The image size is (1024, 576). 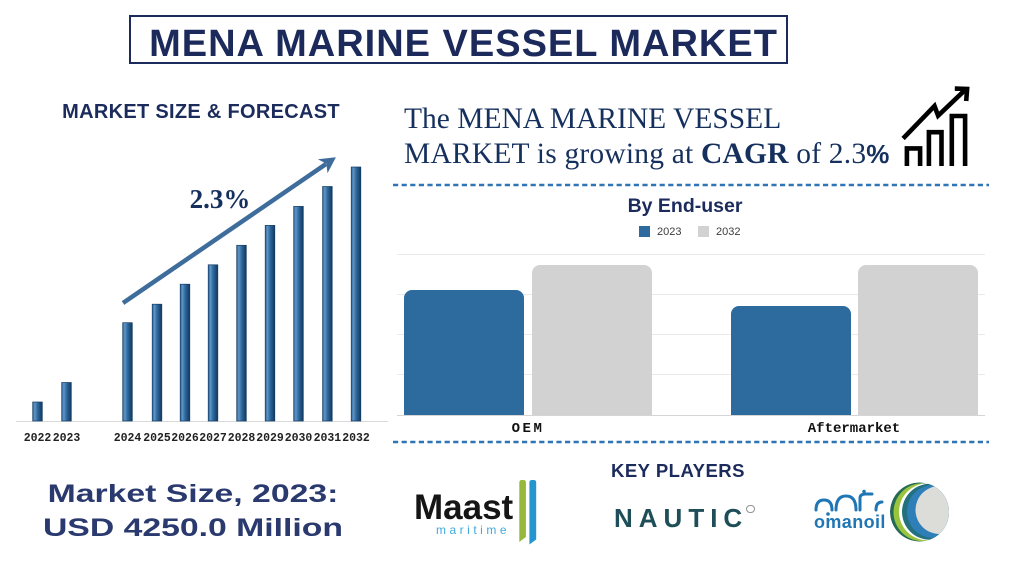 I want to click on svg-text: 2027, so click(x=213, y=438).